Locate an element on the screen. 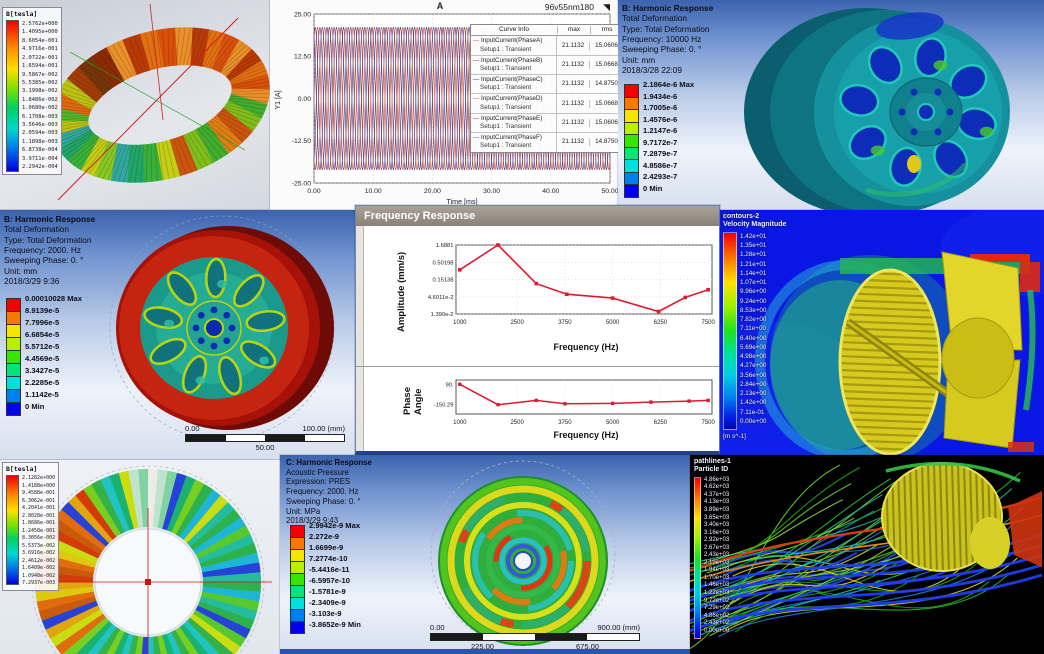  amplitude-axis-label: Amplitude (mm/s) is located at coordinates (401, 292).